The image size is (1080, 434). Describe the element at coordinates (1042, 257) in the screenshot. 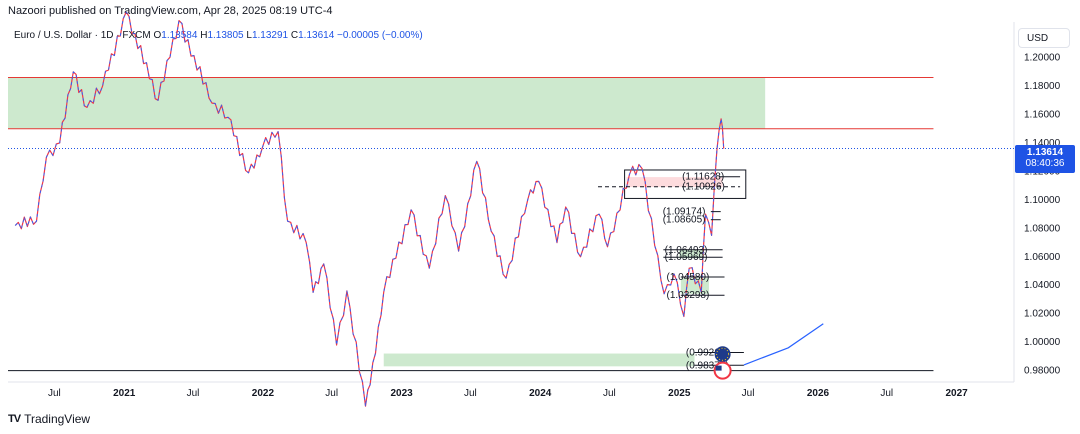

I see `y-tick-label-7: 1.06000` at that location.